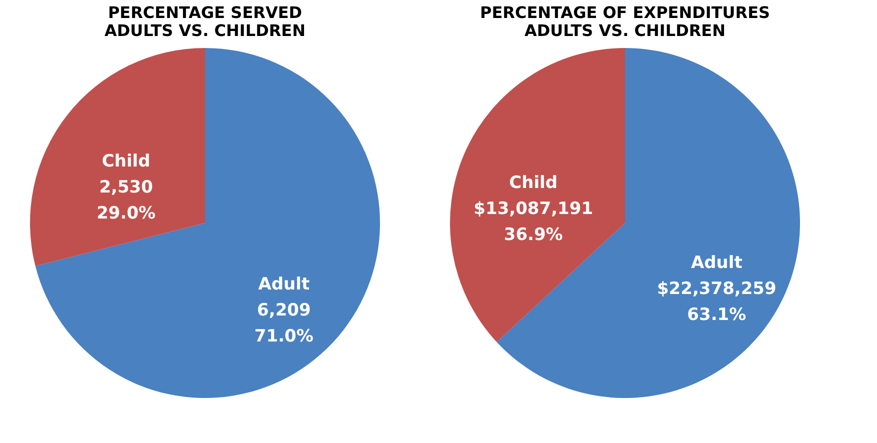 The height and width of the screenshot is (443, 877). What do you see at coordinates (126, 201) in the screenshot?
I see `data-label: 2,530 29.0%` at bounding box center [126, 201].